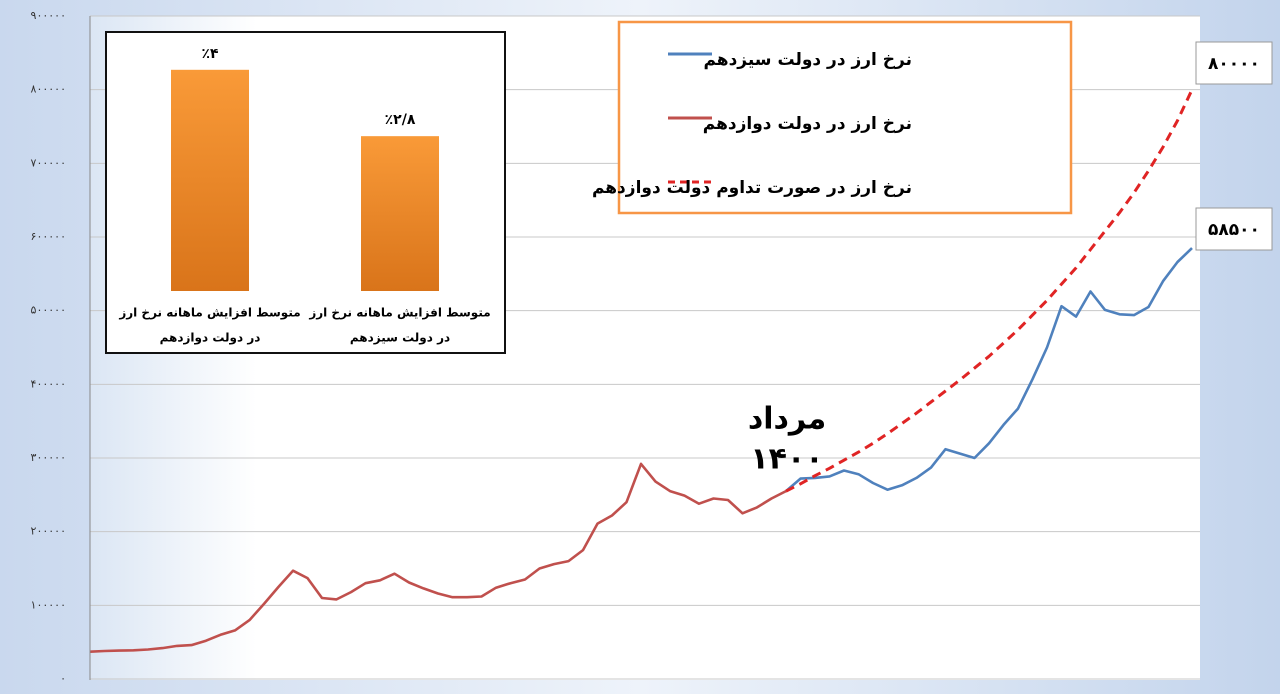 The width and height of the screenshot is (1280, 698). I want to click on value-label: ٪۲/۸, so click(400, 120).